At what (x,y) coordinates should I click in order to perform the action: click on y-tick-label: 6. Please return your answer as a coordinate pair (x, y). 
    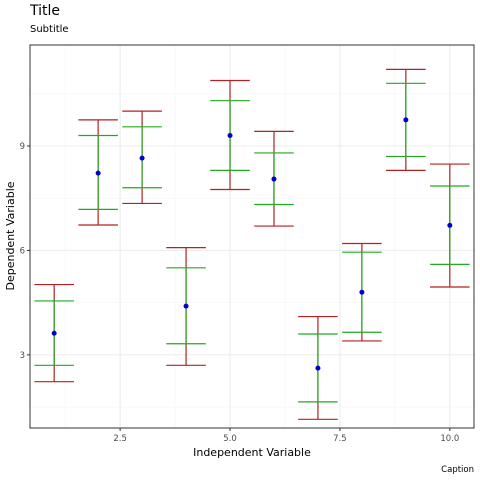
    Looking at the image, I should click on (22, 251).